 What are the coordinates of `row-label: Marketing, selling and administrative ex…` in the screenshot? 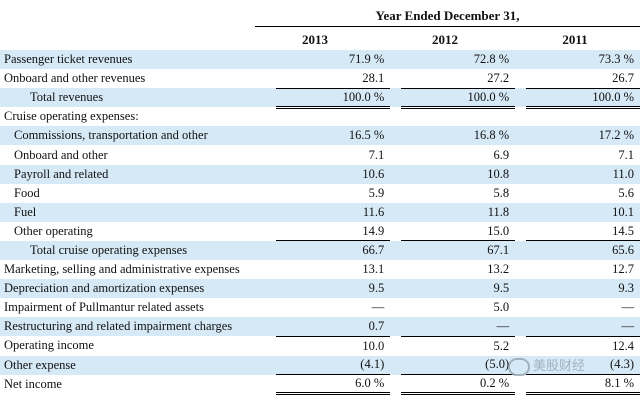 It's located at (122, 269).